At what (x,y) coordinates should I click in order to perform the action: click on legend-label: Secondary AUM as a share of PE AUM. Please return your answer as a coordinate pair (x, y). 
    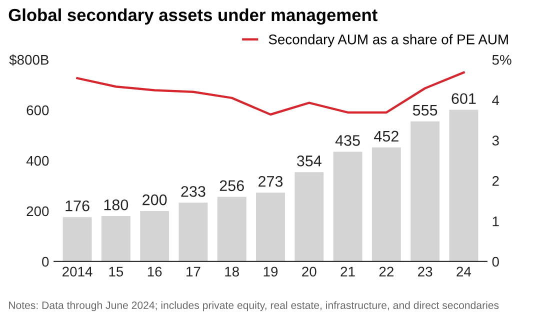
    Looking at the image, I should click on (388, 41).